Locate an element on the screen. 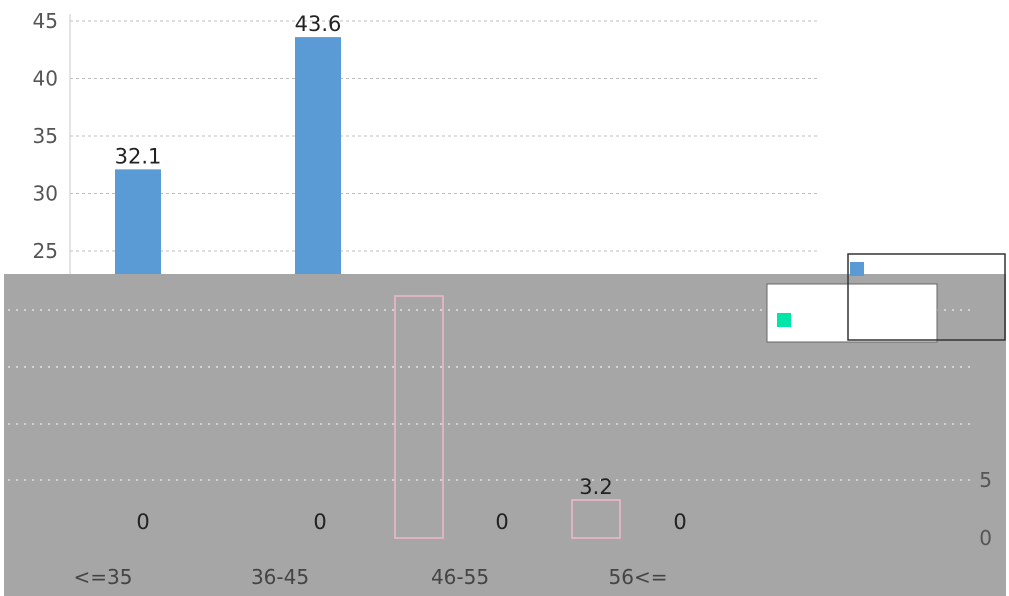 The width and height of the screenshot is (1009, 596). y-axis: 25 30 35 40 45 is located at coordinates (52, 141).